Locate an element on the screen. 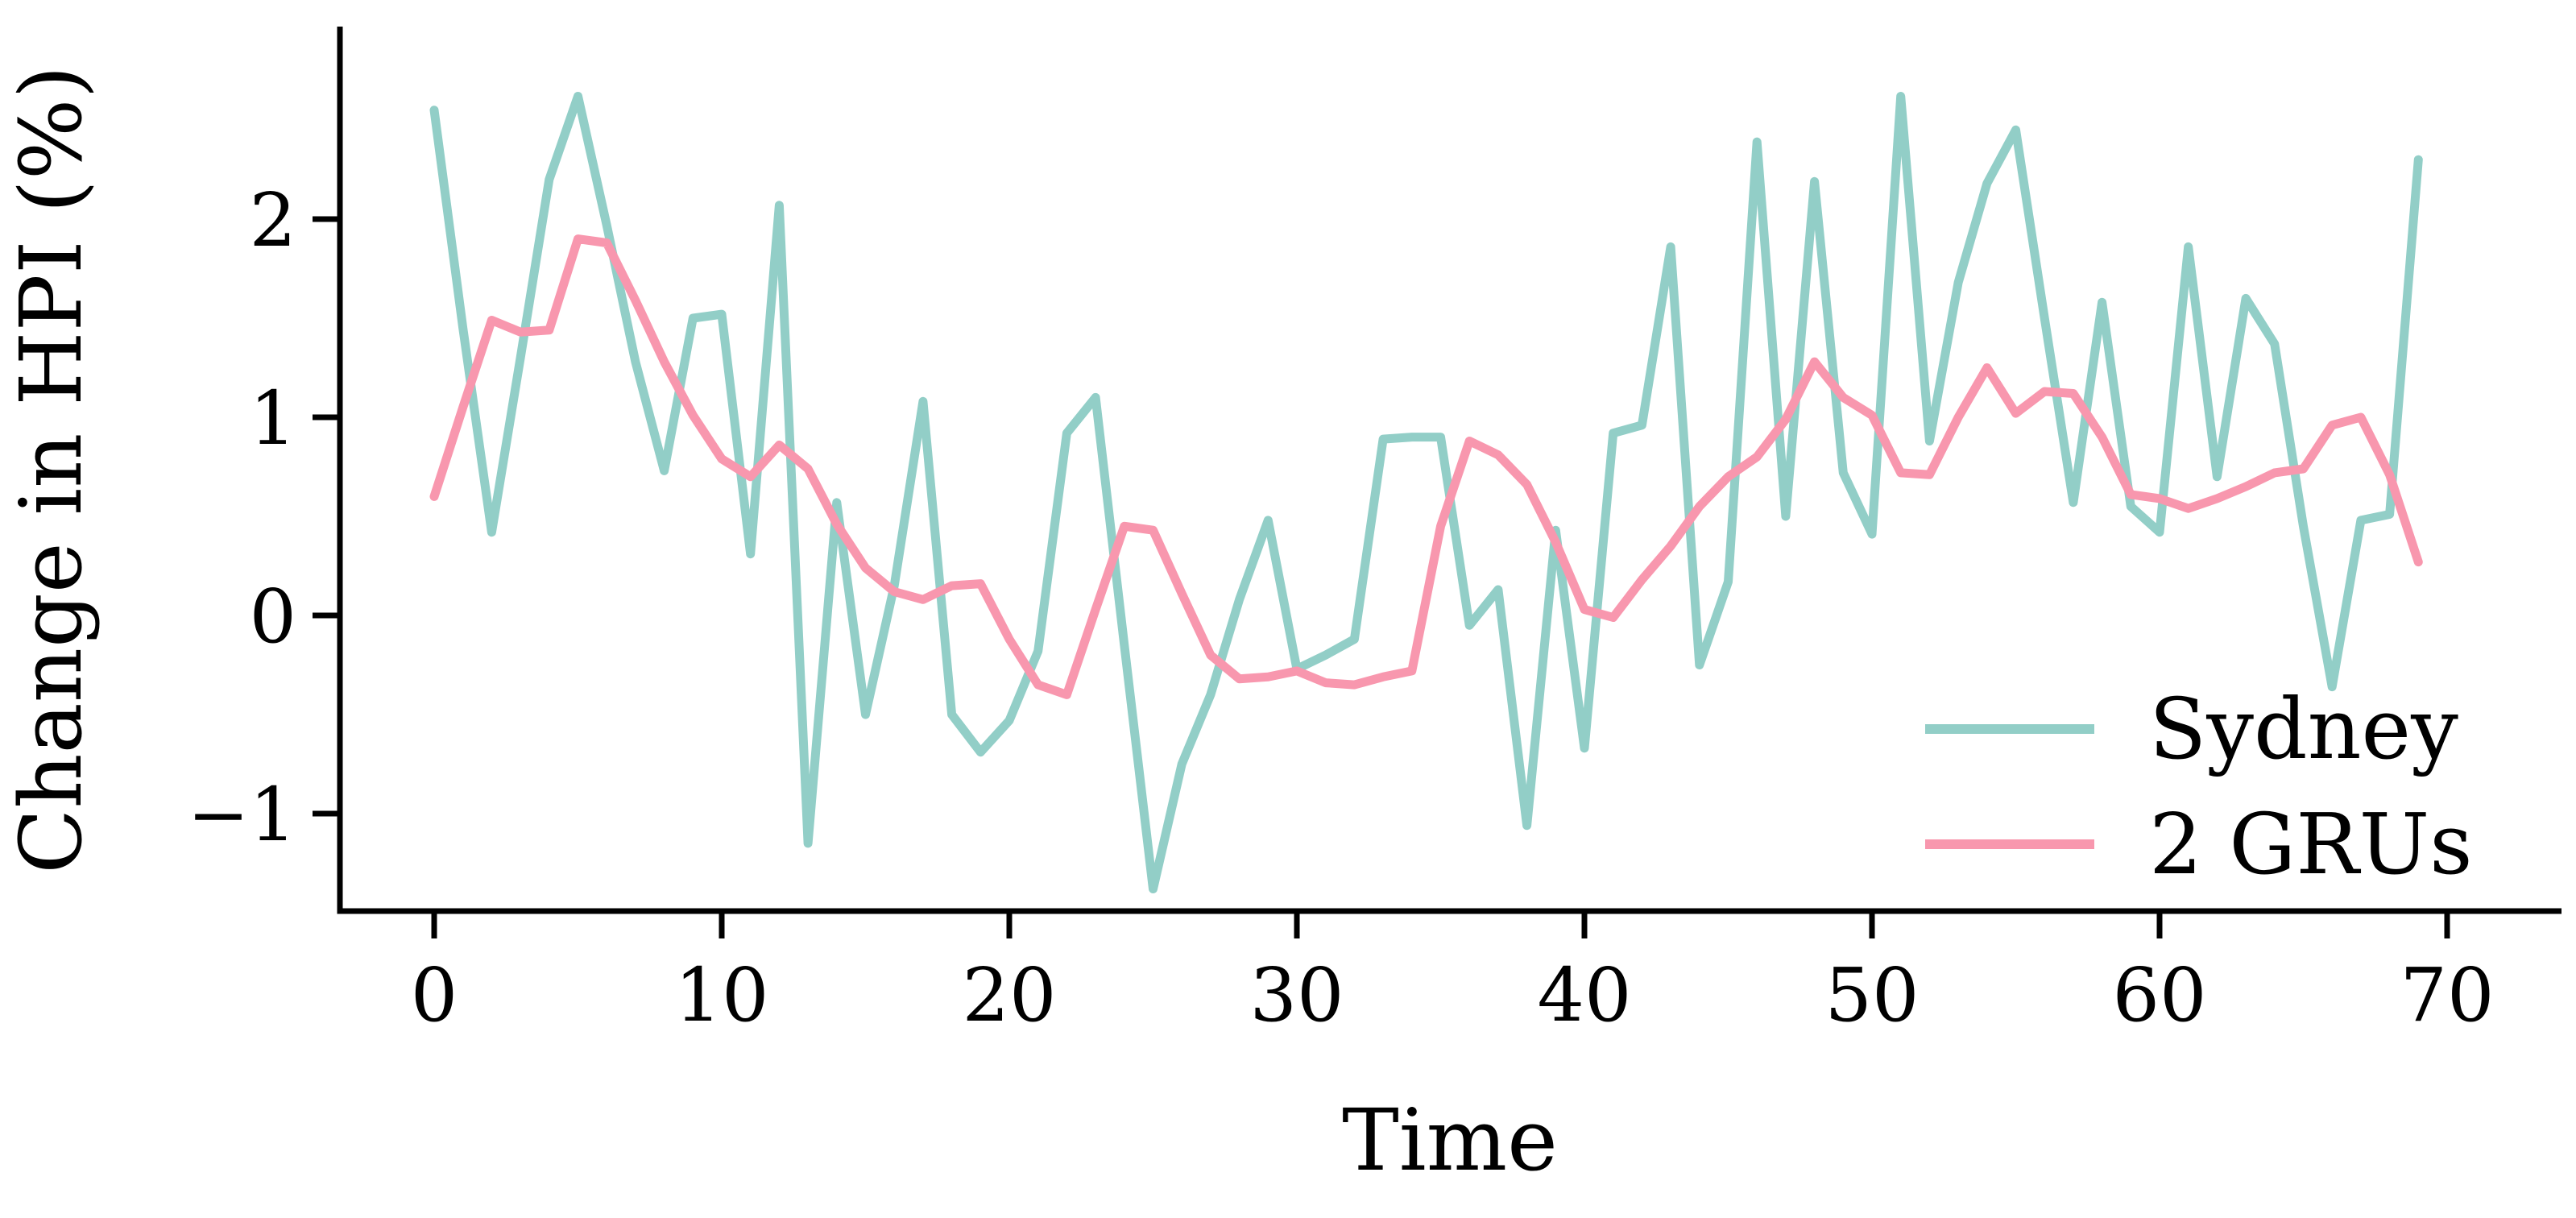 The width and height of the screenshot is (2576, 1218). y-tick-label: 2 is located at coordinates (272, 220).